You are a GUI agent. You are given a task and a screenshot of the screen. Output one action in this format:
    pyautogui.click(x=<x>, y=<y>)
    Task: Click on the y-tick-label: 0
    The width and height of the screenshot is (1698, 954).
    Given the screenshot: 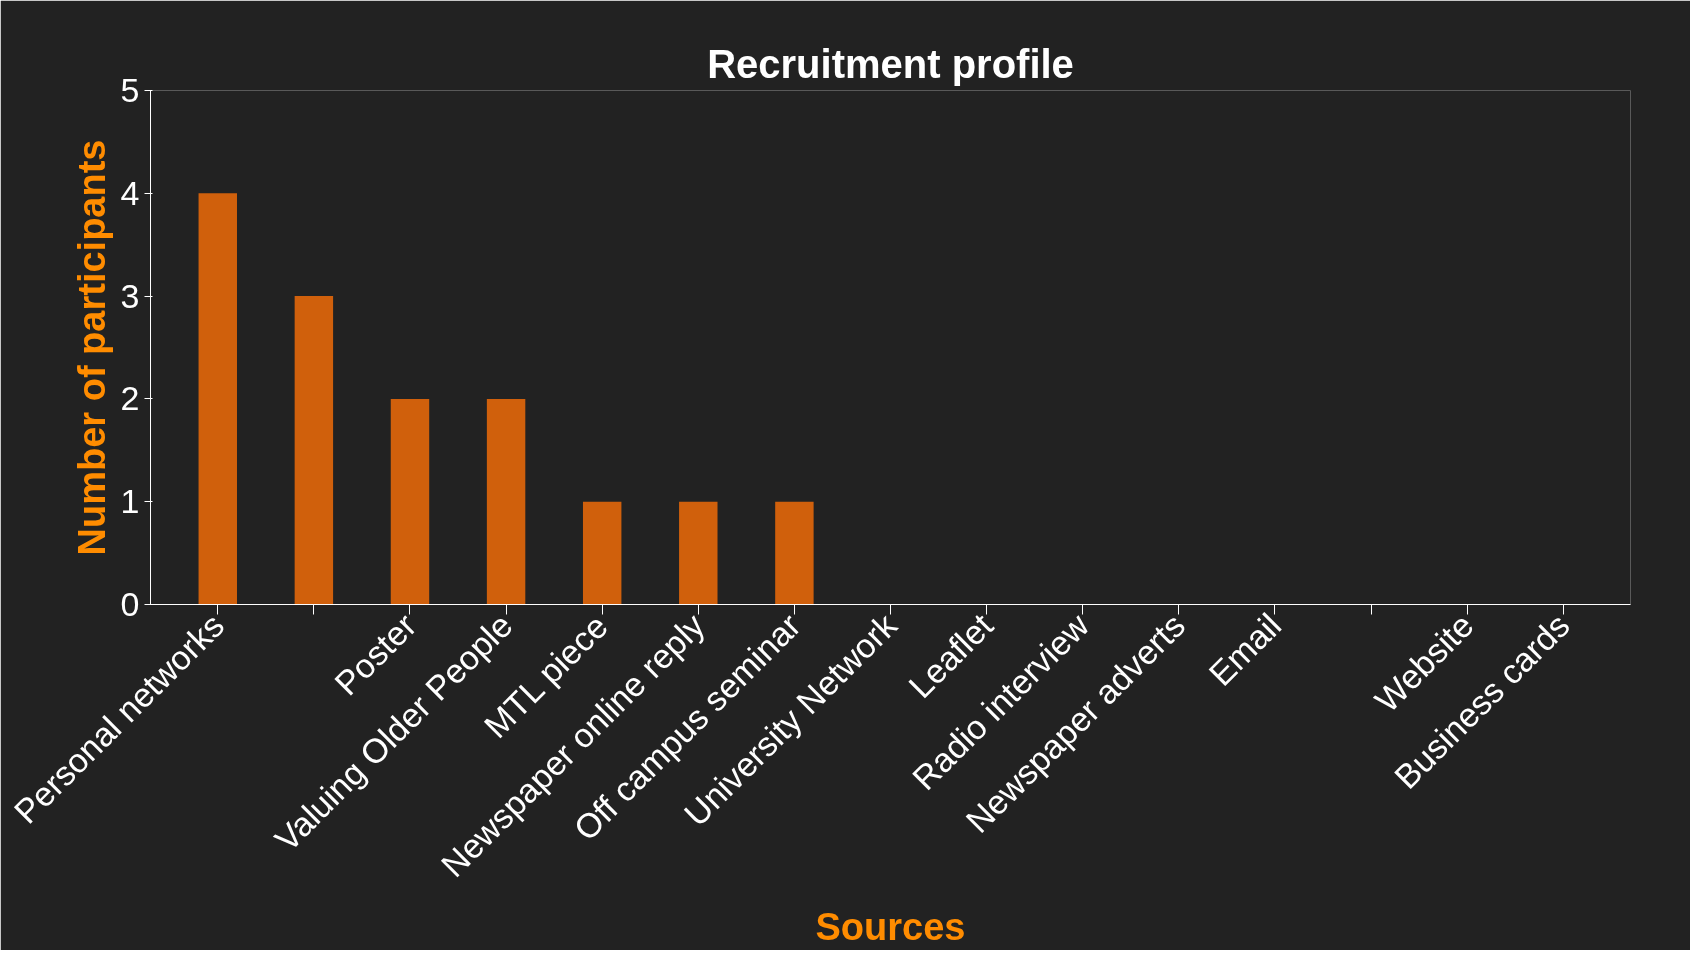 What is the action you would take?
    pyautogui.click(x=130, y=604)
    